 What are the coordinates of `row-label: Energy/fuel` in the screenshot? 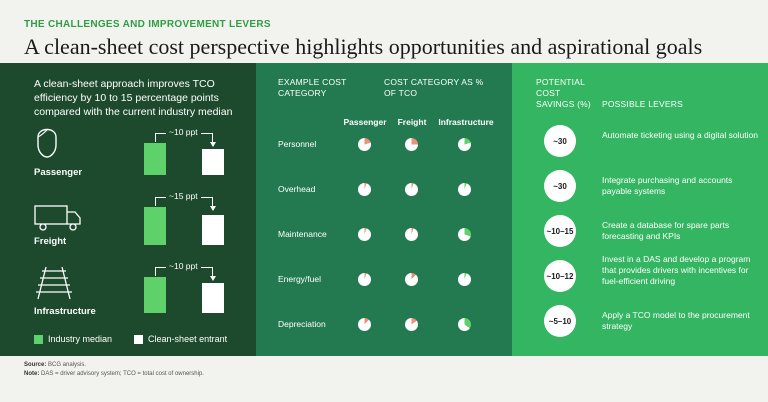 It's located at (299, 279).